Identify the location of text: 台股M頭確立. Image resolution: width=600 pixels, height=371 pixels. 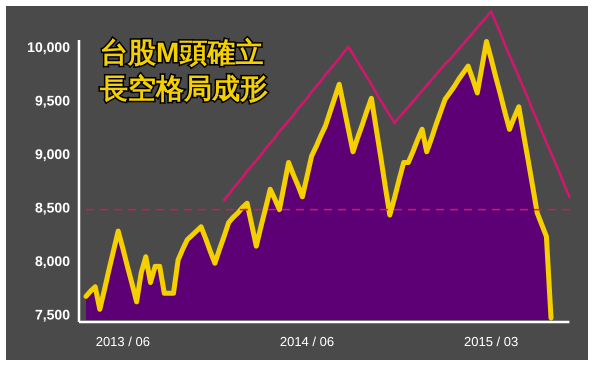
(182, 52).